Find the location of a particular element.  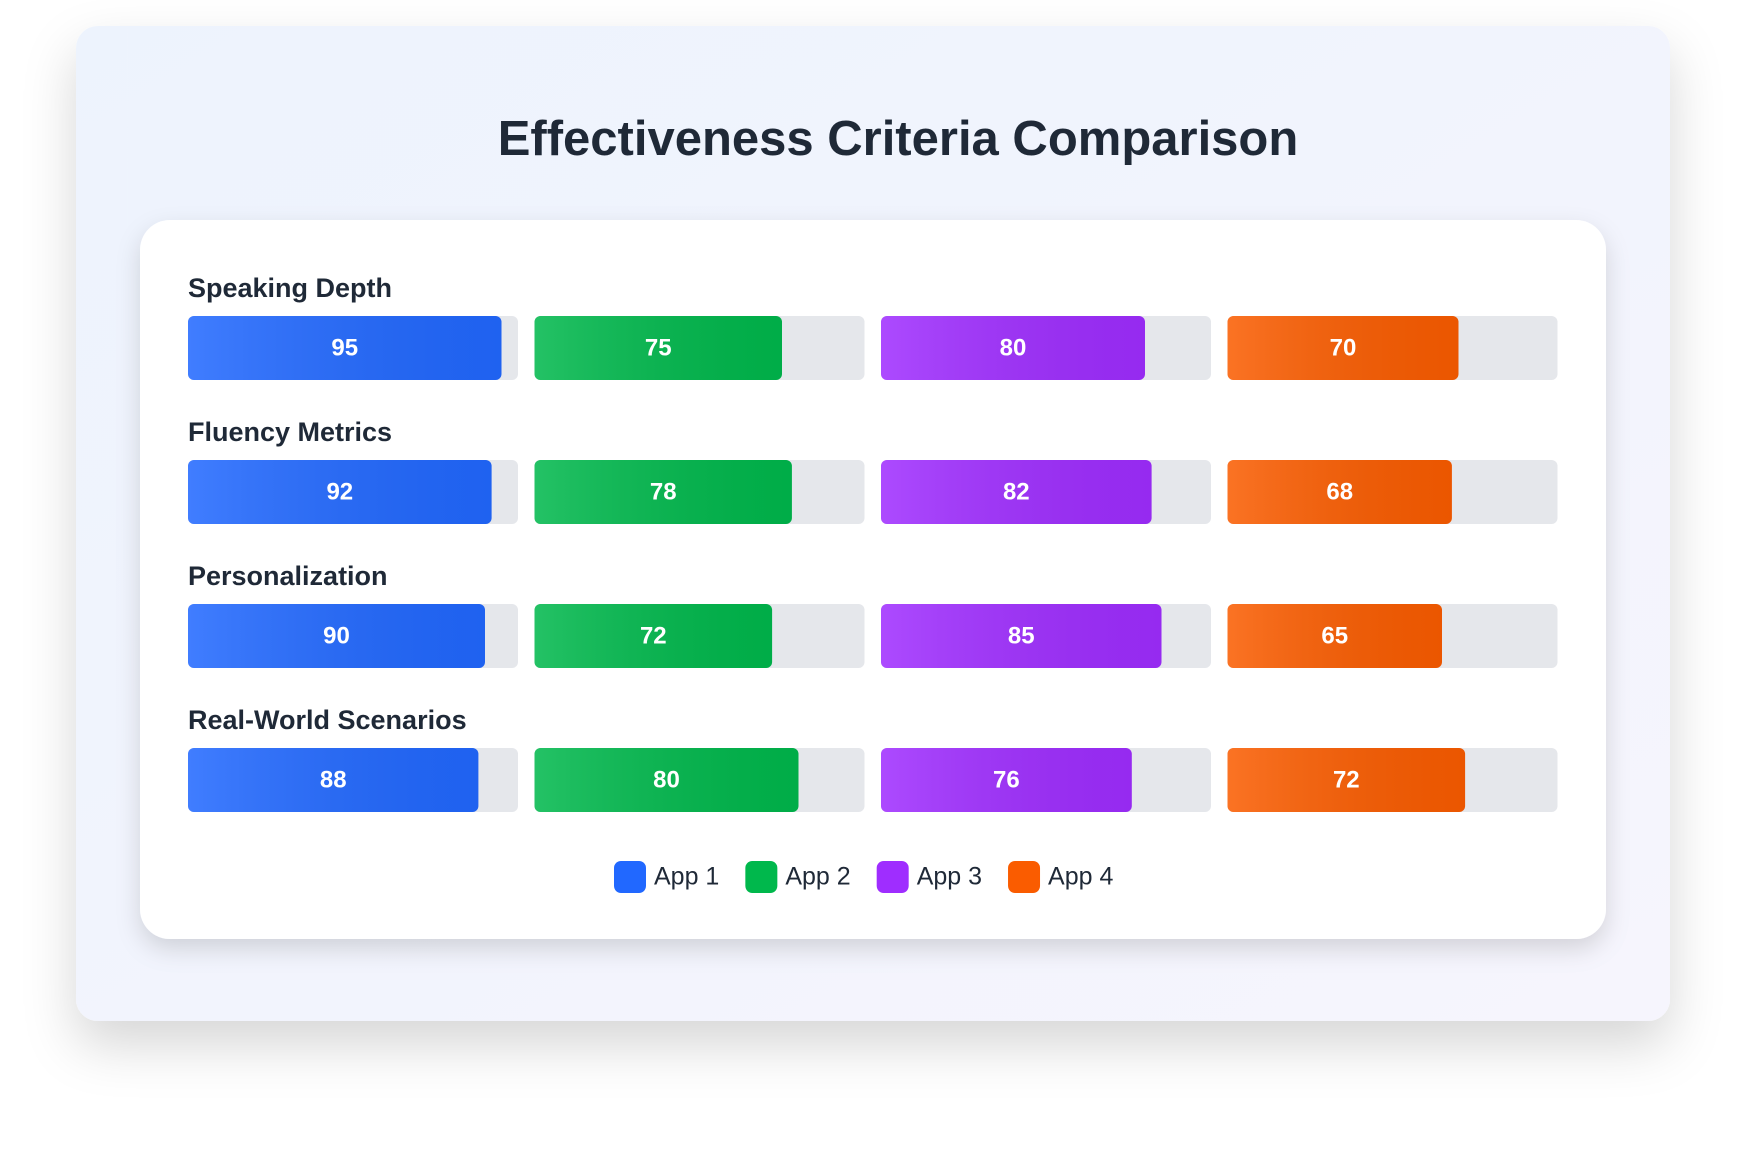

value-label: 70 is located at coordinates (1343, 347).